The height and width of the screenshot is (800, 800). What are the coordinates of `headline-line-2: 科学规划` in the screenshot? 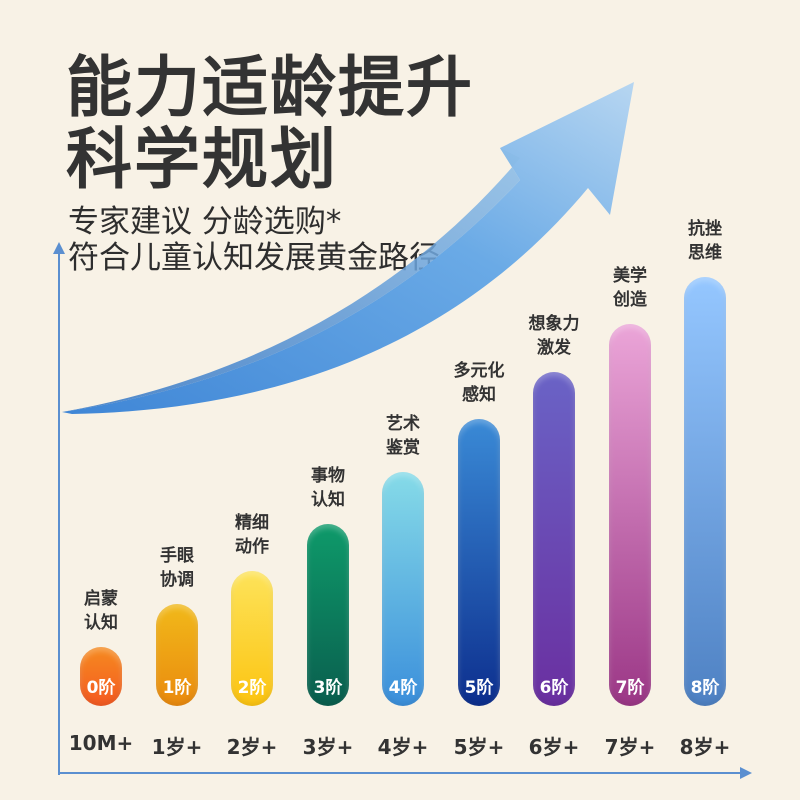 It's located at (202, 159).